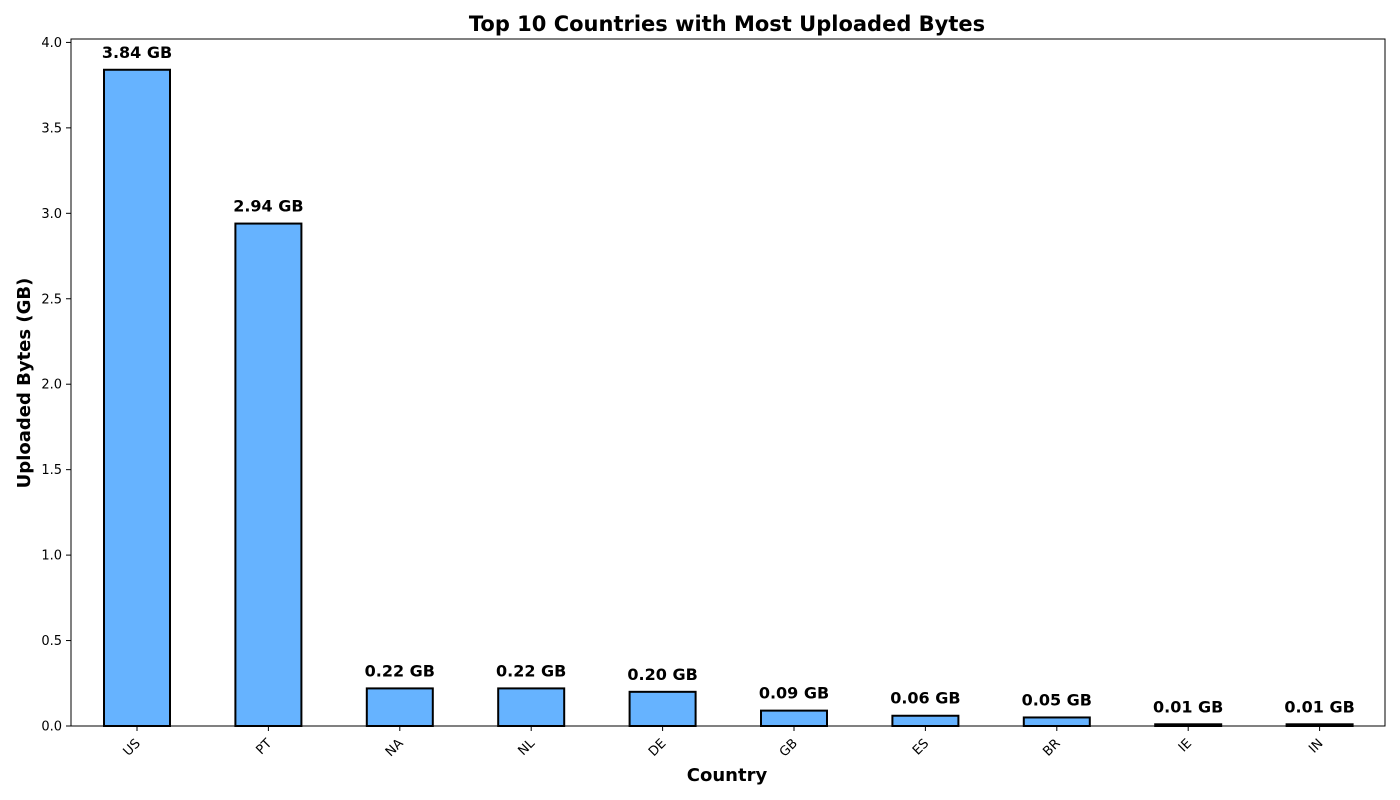  What do you see at coordinates (1316, 746) in the screenshot?
I see `x-tick-label: IN` at bounding box center [1316, 746].